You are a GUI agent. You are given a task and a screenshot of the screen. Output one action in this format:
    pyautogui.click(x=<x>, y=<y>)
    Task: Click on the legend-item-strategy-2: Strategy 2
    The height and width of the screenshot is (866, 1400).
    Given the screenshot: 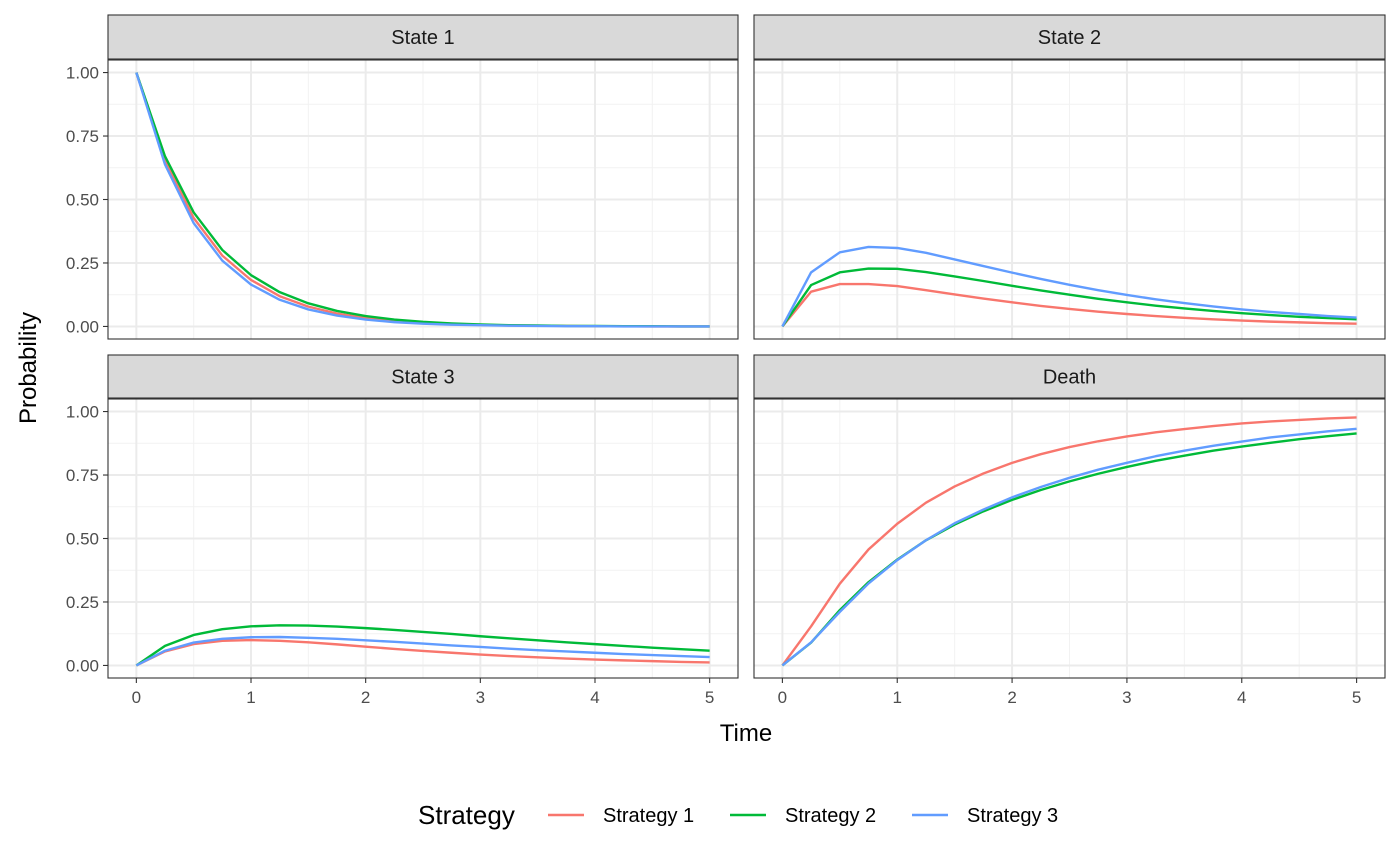 What is the action you would take?
    pyautogui.click(x=803, y=816)
    